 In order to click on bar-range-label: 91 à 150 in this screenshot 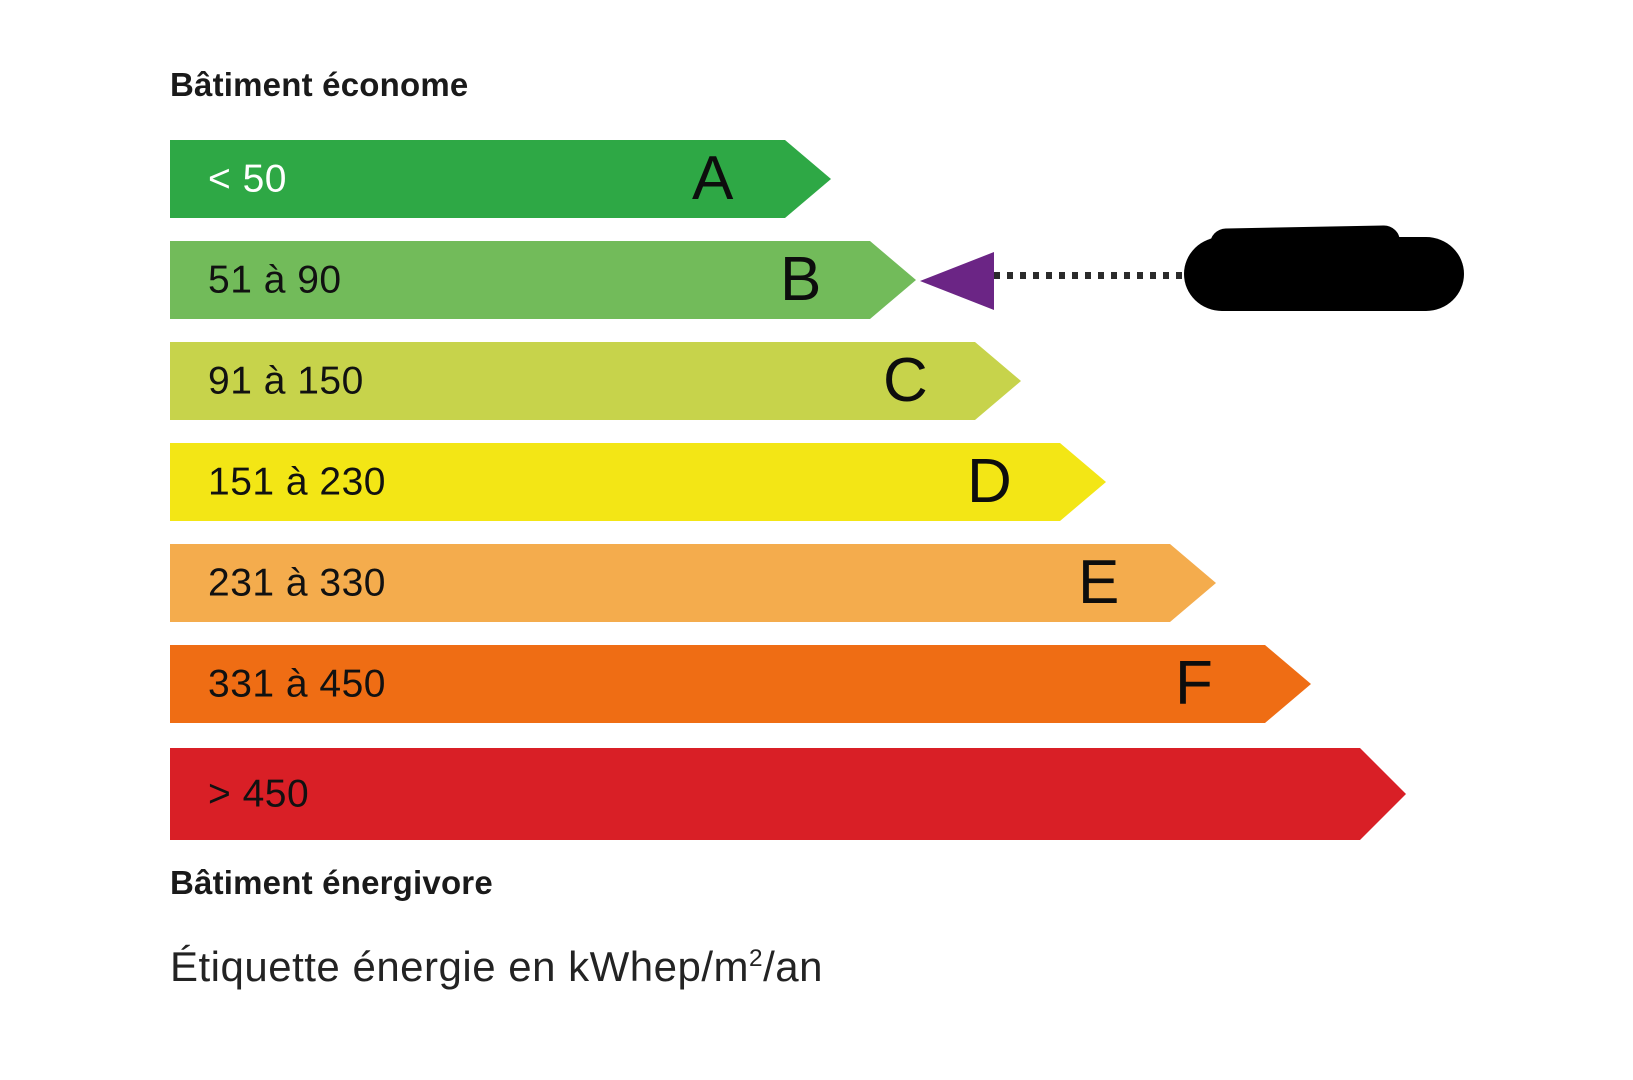, I will do `click(286, 381)`.